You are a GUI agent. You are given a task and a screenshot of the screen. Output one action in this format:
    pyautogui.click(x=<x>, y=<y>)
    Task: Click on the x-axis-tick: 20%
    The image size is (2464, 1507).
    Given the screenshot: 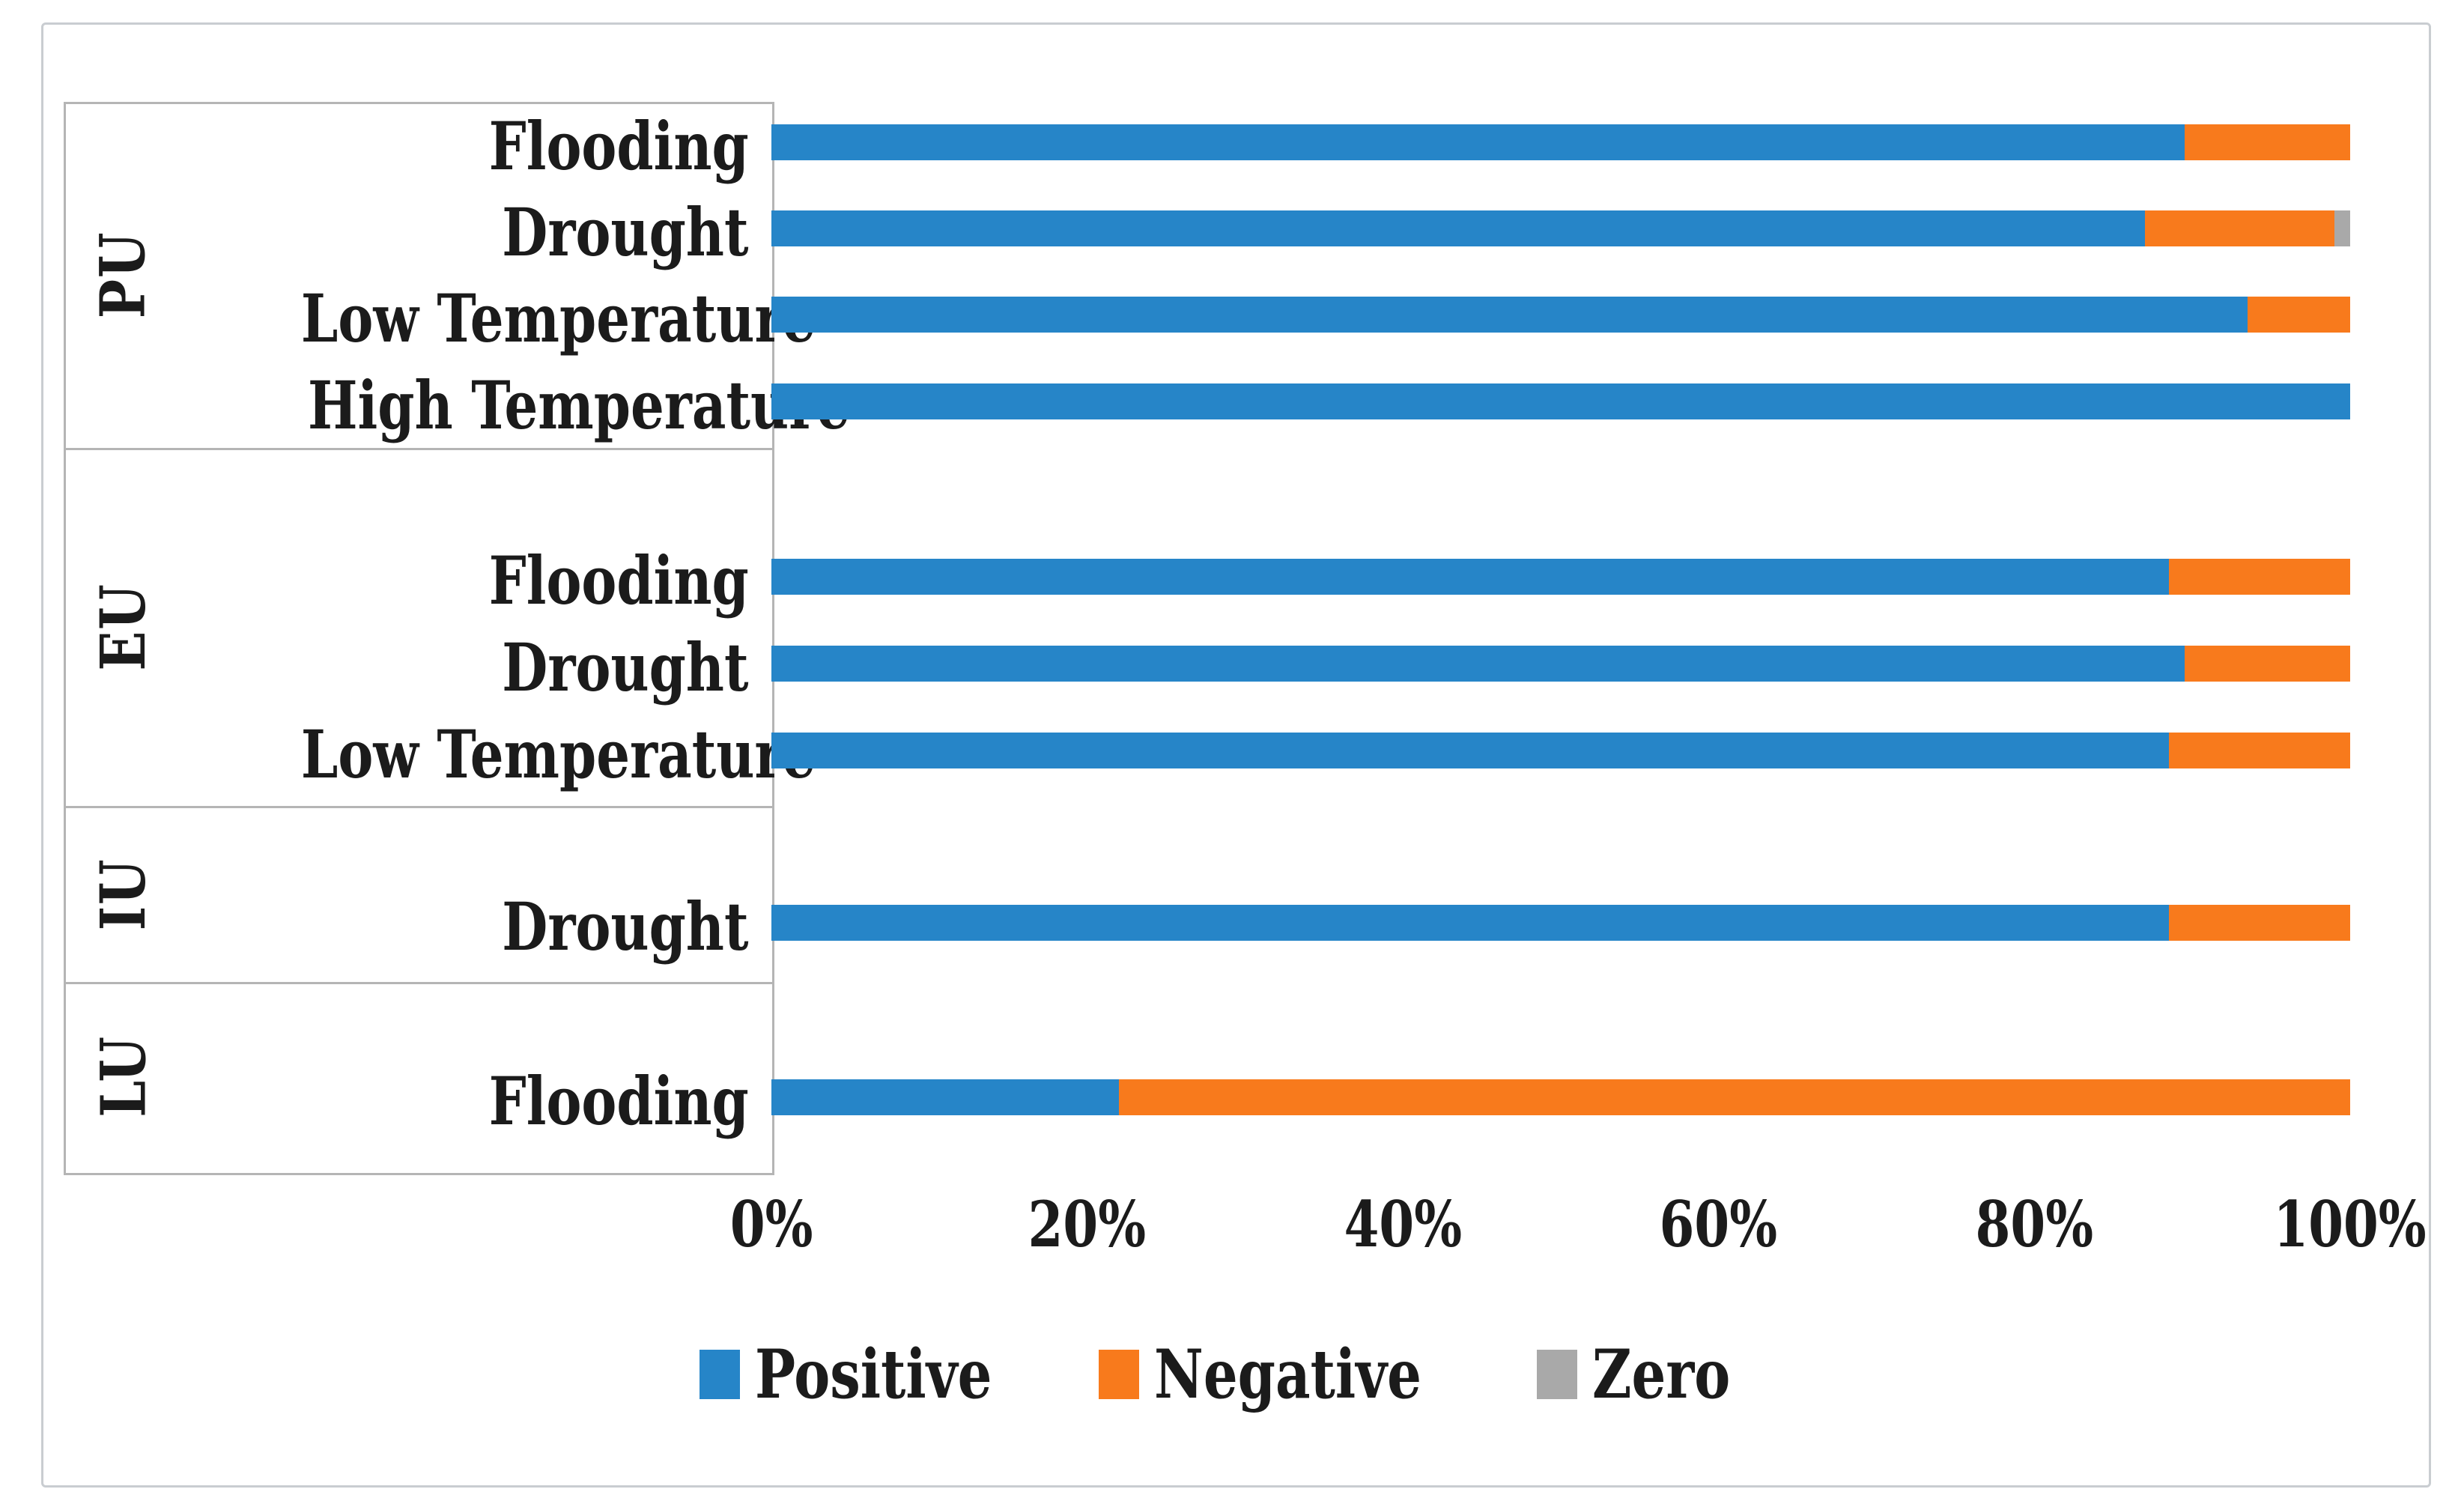 What is the action you would take?
    pyautogui.click(x=1087, y=1224)
    